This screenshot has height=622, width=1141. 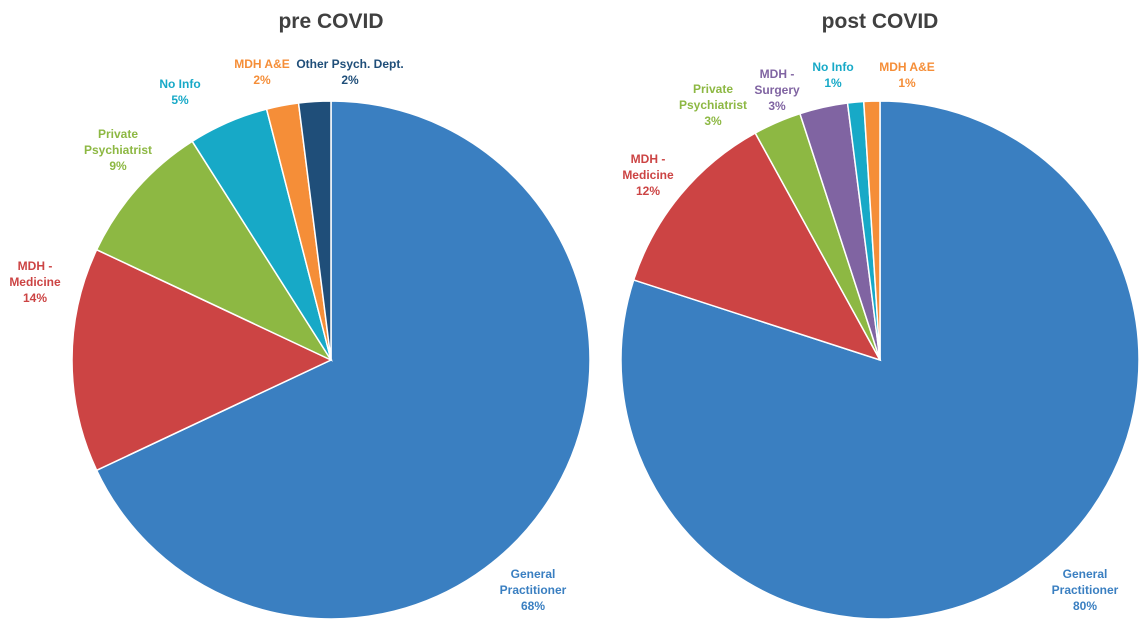 What do you see at coordinates (907, 75) in the screenshot?
I see `slice-label: MDH A&E 1%` at bounding box center [907, 75].